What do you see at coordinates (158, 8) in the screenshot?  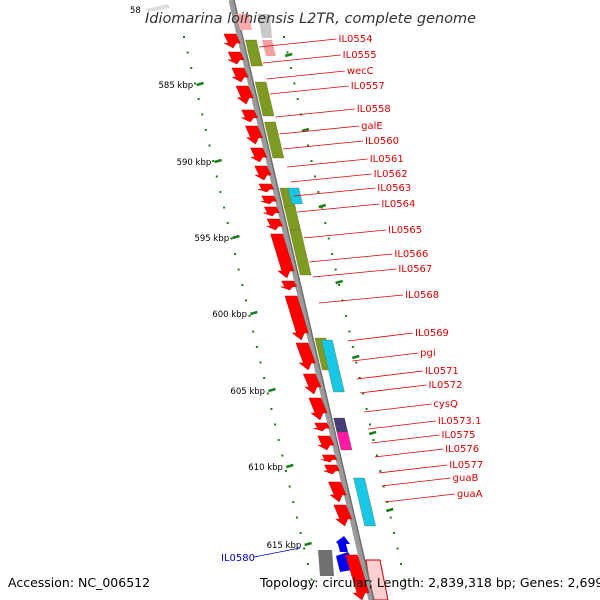 I see `background-layer` at bounding box center [158, 8].